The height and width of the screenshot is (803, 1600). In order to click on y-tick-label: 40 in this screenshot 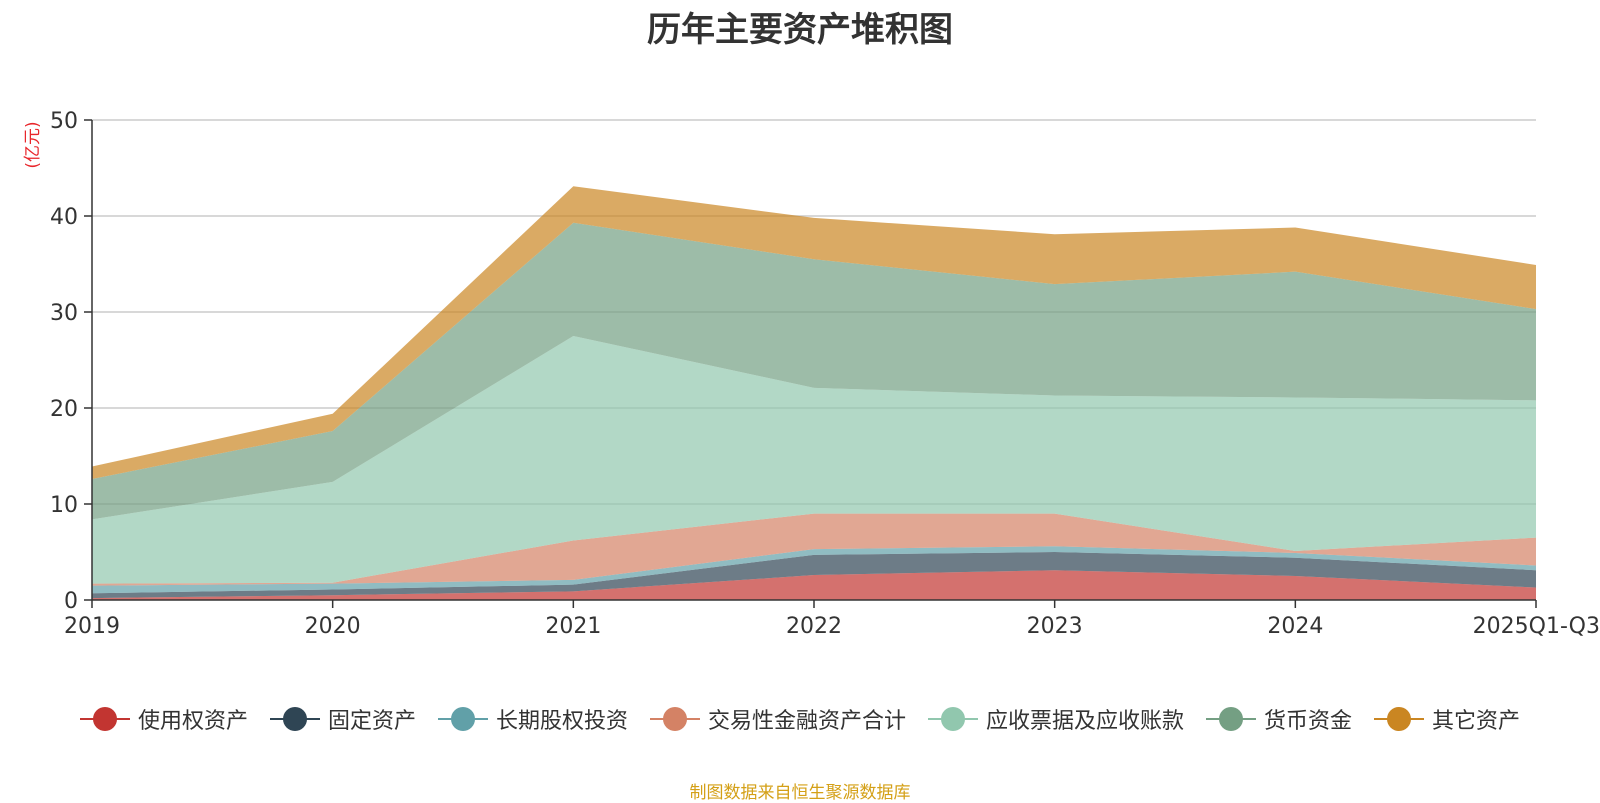, I will do `click(64, 217)`.